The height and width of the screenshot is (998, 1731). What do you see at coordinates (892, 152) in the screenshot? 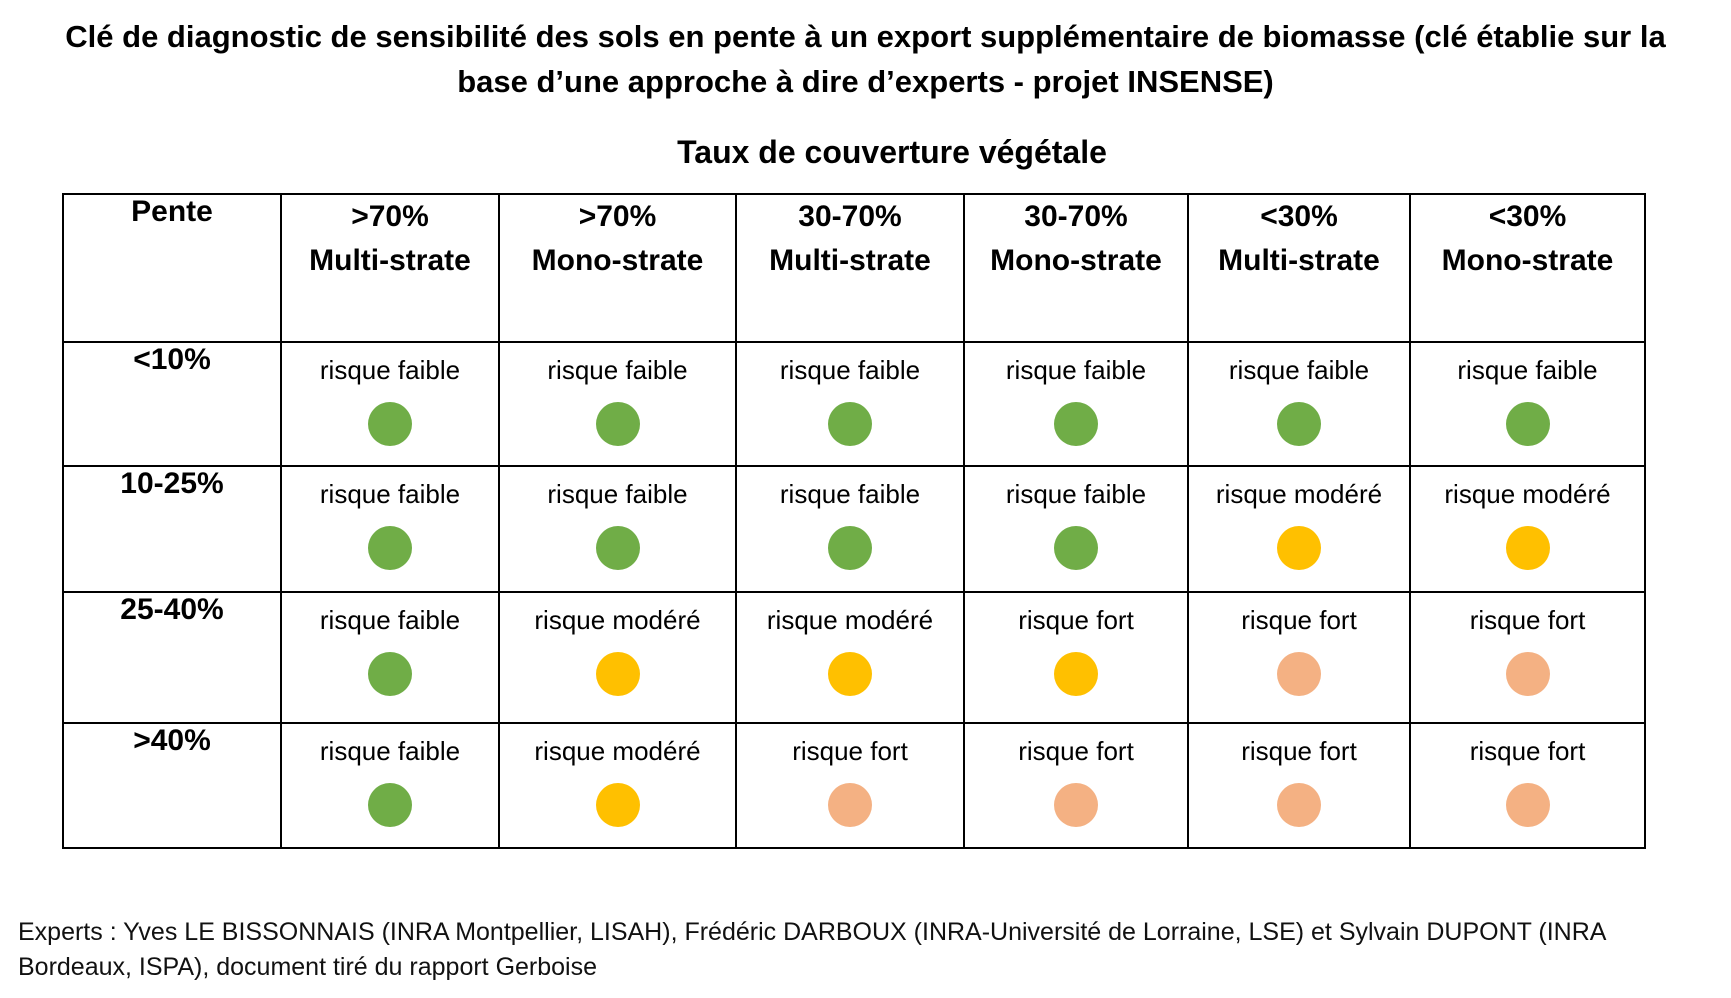
I see `table-subtitle: Taux de couverture végétale` at bounding box center [892, 152].